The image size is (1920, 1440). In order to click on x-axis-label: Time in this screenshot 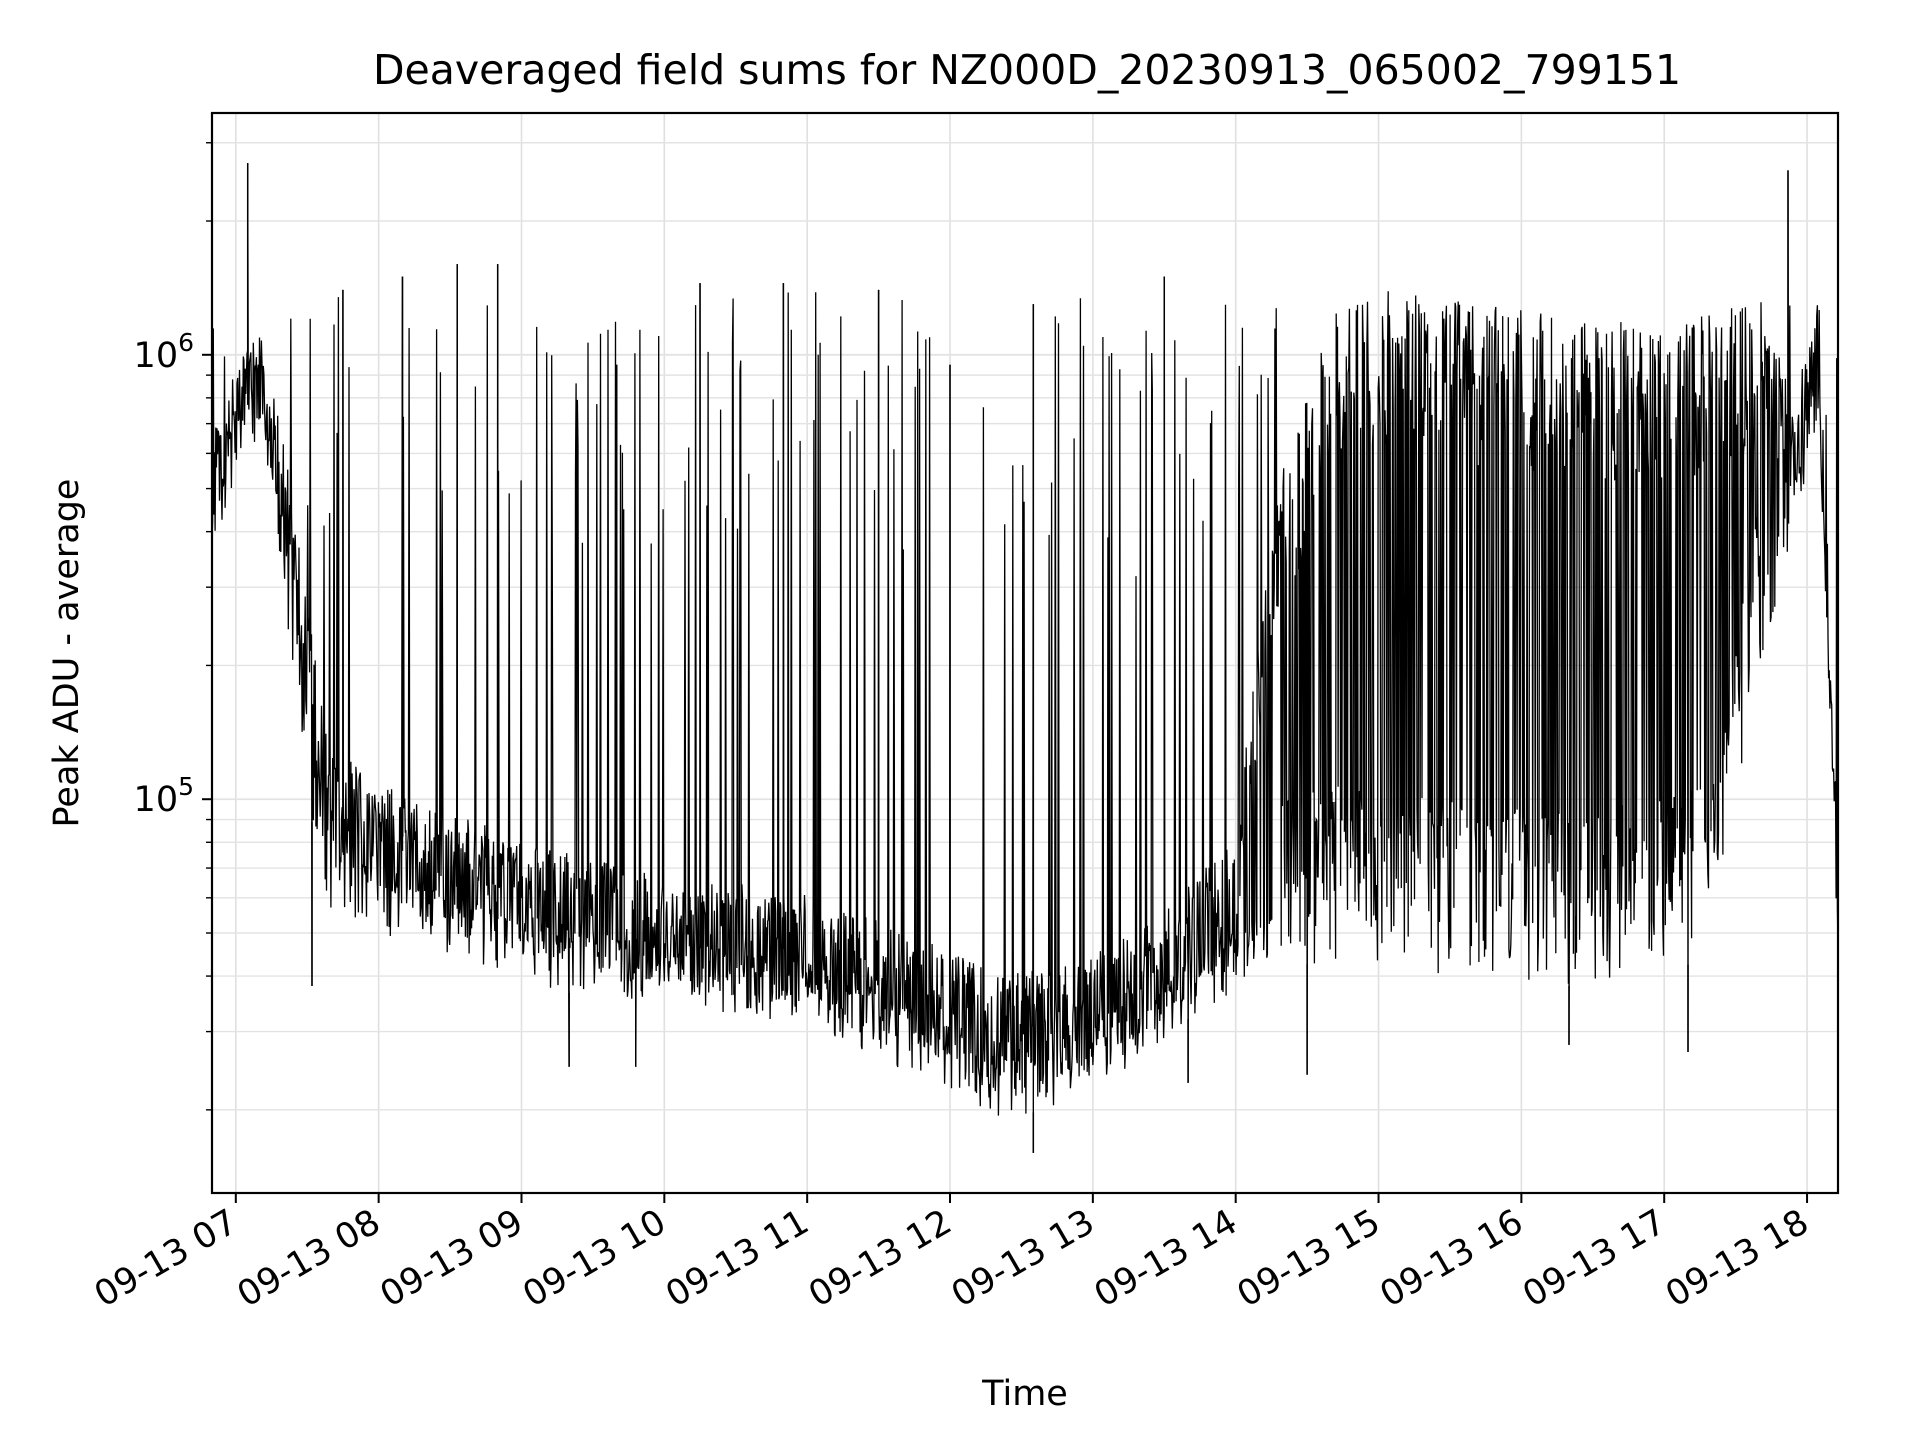, I will do `click(1024, 1394)`.